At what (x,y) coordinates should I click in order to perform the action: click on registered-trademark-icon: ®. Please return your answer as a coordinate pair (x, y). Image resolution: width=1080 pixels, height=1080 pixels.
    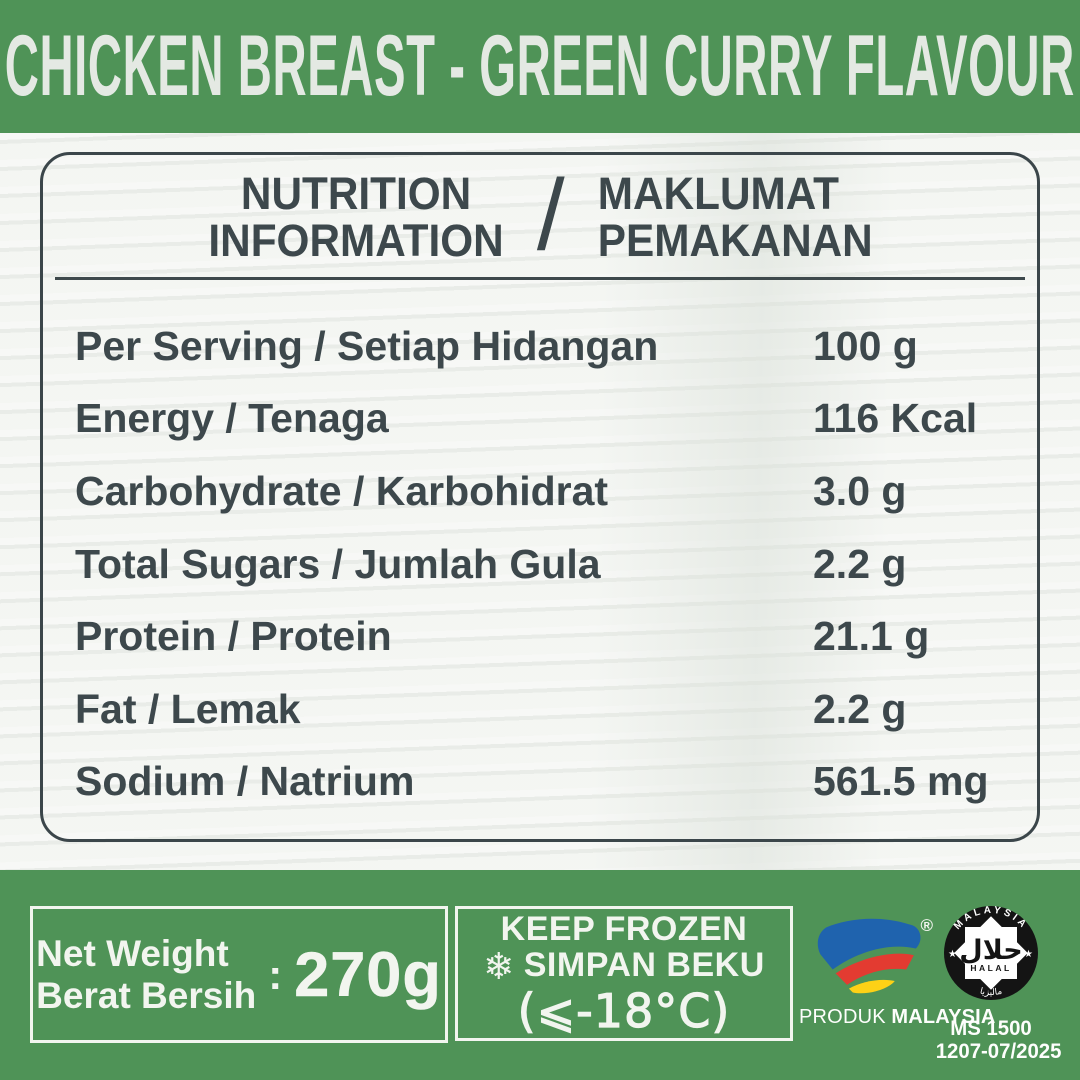
    Looking at the image, I should click on (926, 925).